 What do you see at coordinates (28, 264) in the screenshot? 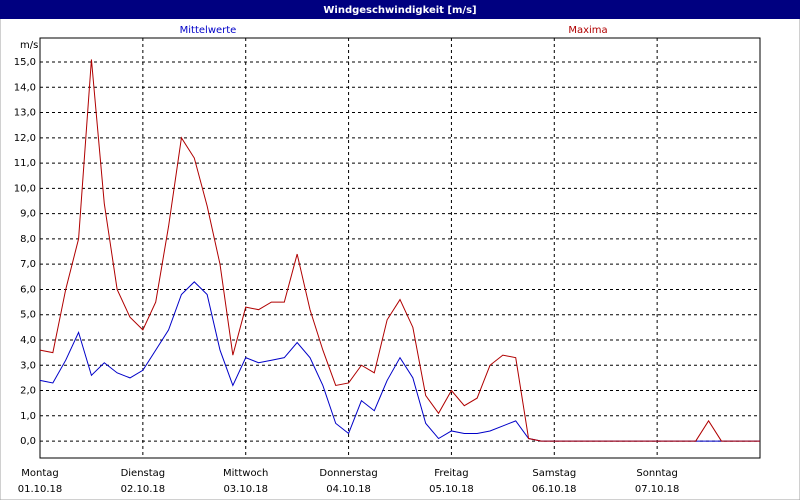
I see `y-tick-label: 7,0` at bounding box center [28, 264].